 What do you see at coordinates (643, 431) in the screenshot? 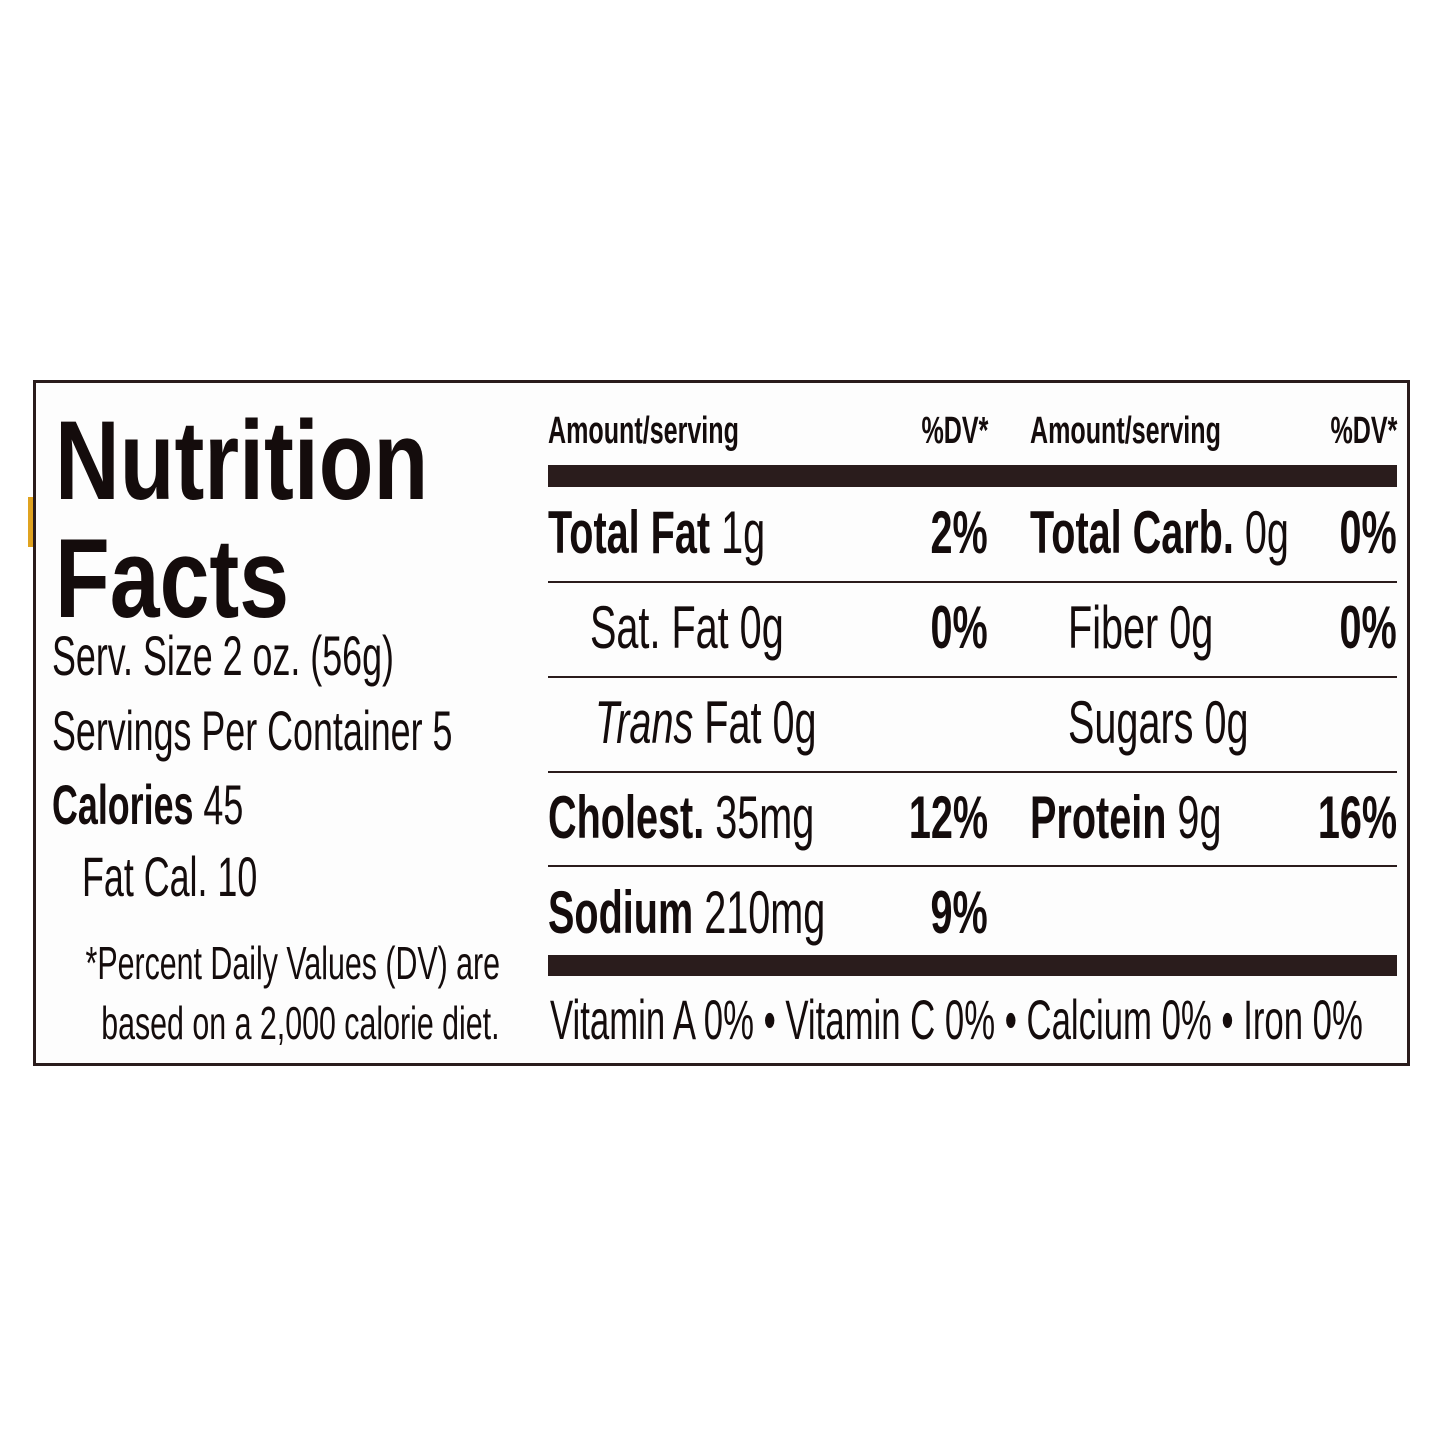
I see `header-amount-left: Amount/serving` at bounding box center [643, 431].